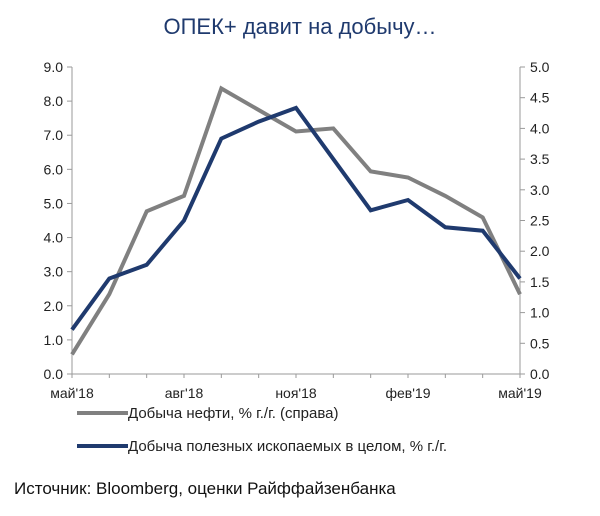  What do you see at coordinates (540, 221) in the screenshot?
I see `y-right-tick-label: 2.5` at bounding box center [540, 221].